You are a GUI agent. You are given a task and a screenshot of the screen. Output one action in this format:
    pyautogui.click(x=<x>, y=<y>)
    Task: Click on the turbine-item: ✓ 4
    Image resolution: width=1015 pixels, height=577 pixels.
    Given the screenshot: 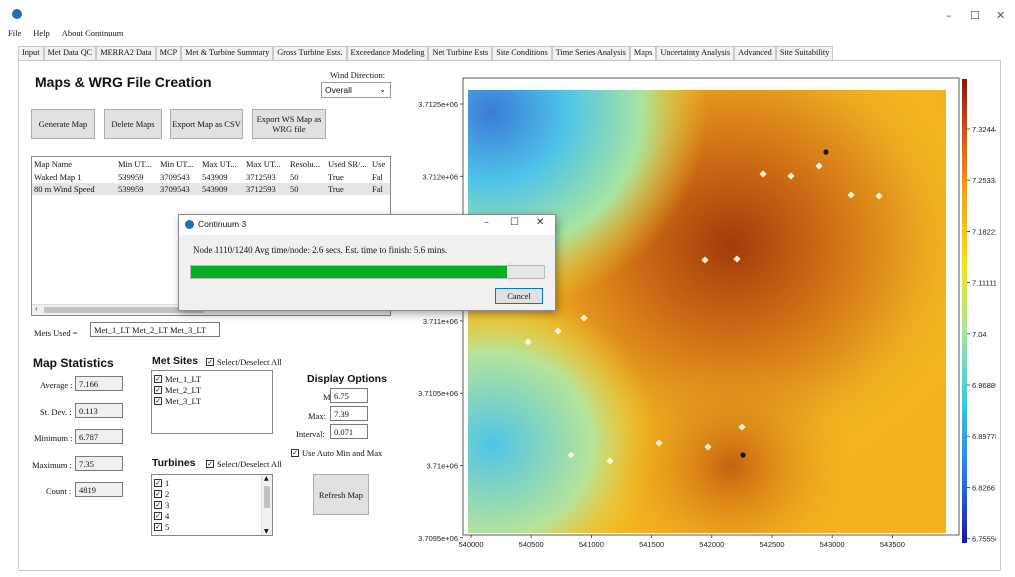 What is the action you would take?
    pyautogui.click(x=212, y=515)
    